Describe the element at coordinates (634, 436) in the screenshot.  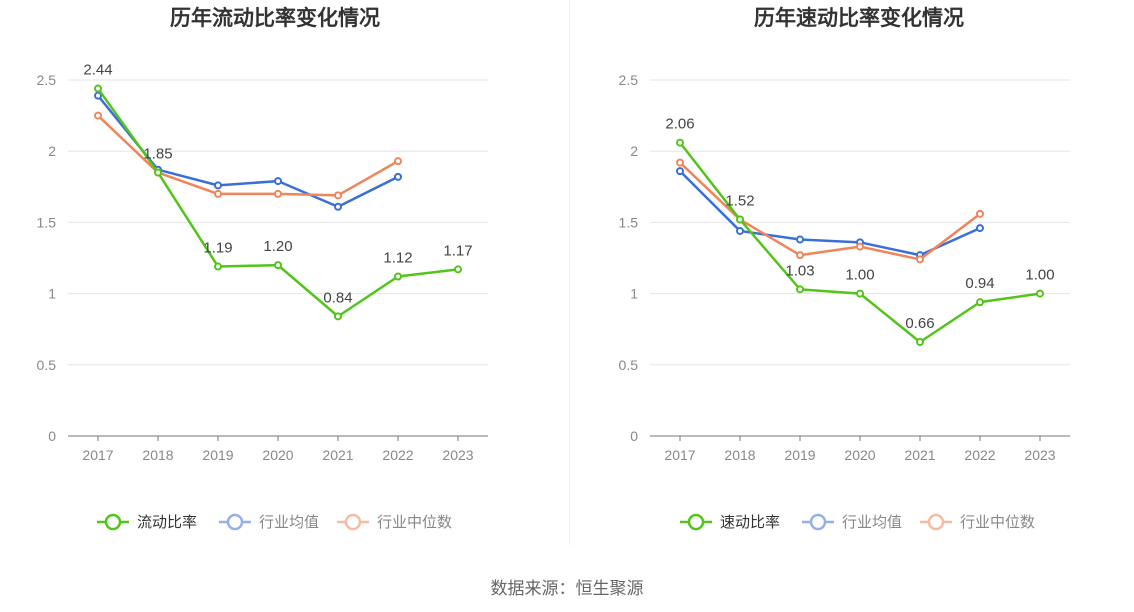
I see `y-tick-label: 0` at that location.